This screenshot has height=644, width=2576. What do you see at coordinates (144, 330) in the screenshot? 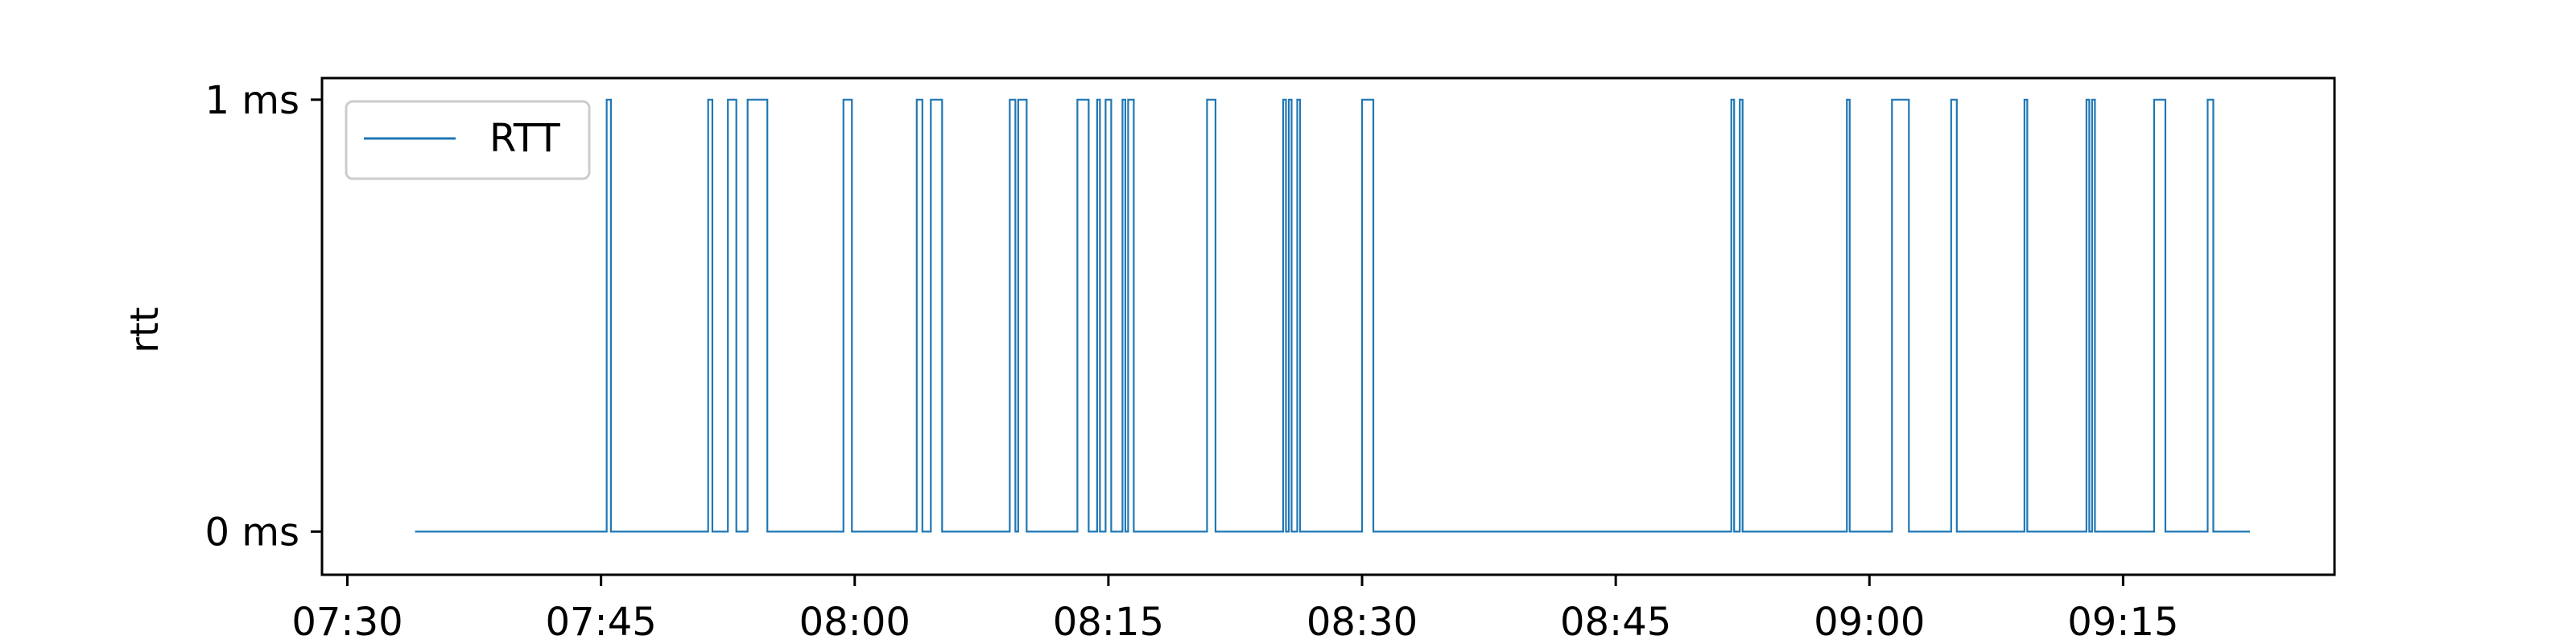
I see `y-axis-label: rtt` at bounding box center [144, 330].